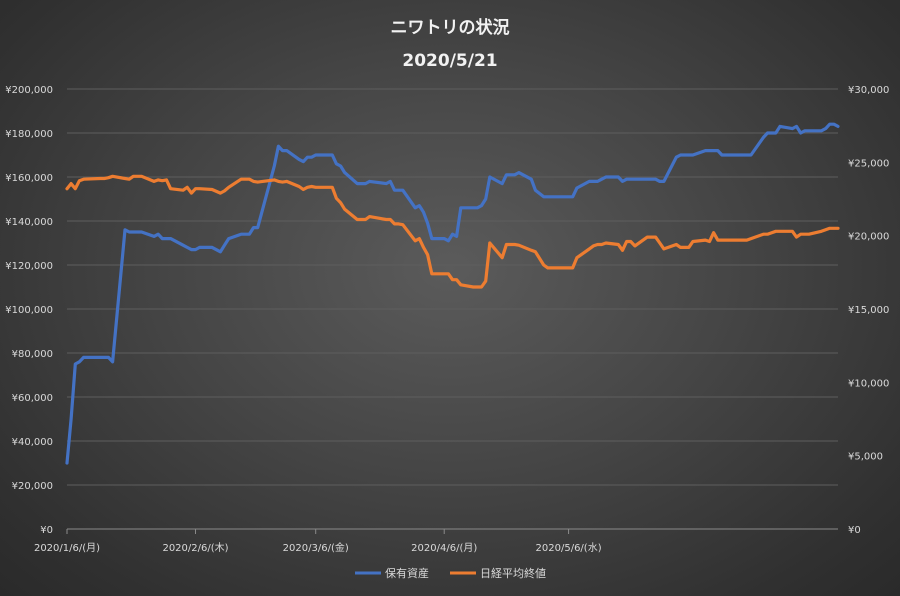 The width and height of the screenshot is (900, 596). I want to click on chart-title: ニワトリの状況, so click(450, 27).